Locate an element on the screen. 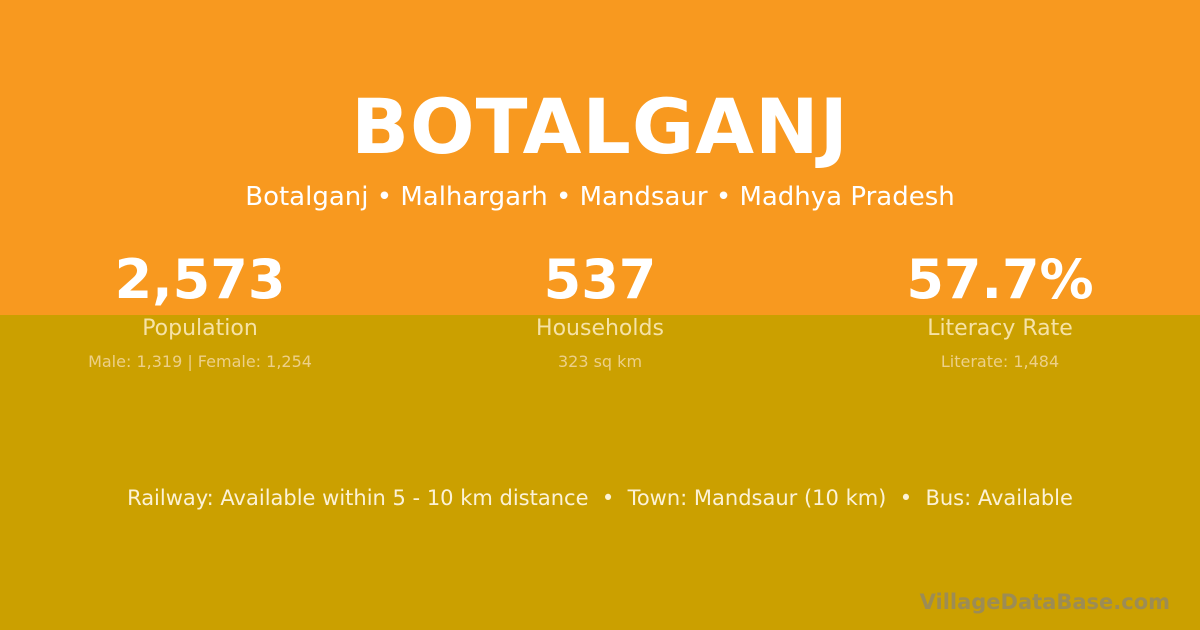 The height and width of the screenshot is (630, 1200). stat-value: 2,573 is located at coordinates (200, 279).